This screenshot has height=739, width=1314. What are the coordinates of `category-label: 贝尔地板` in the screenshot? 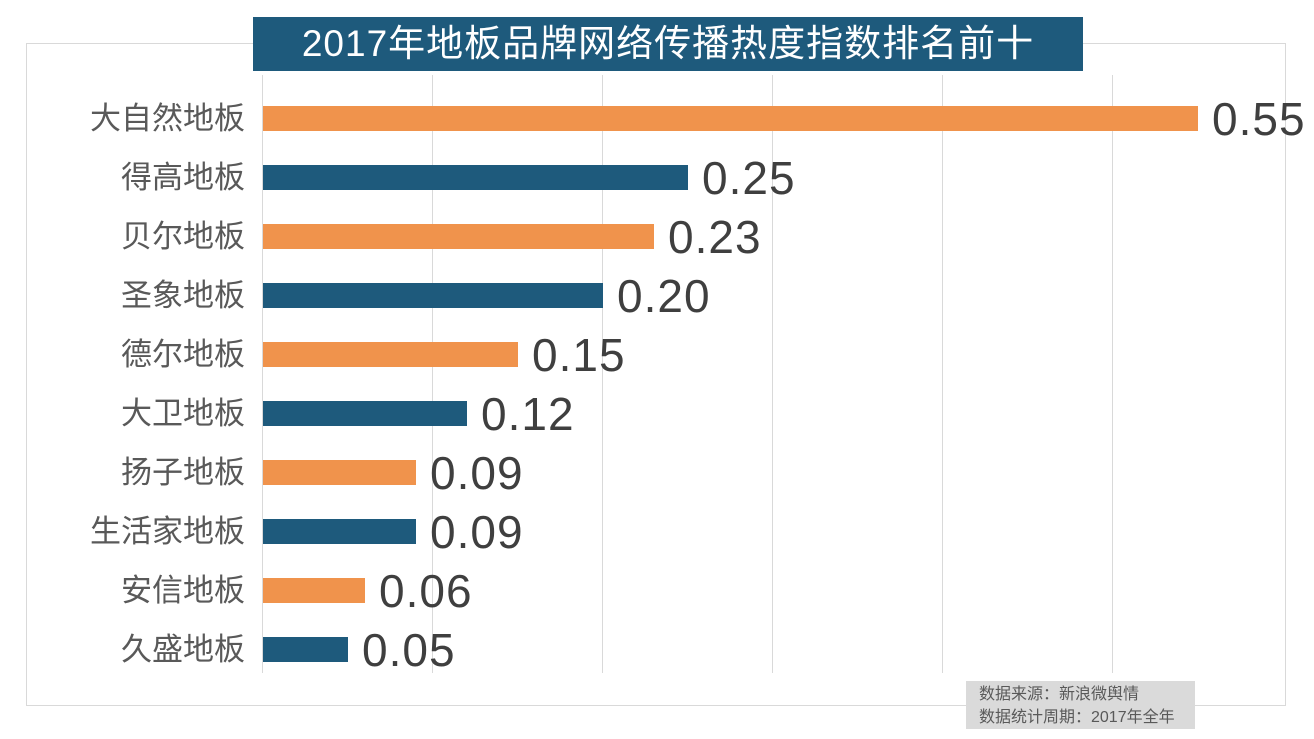 It's located at (183, 236).